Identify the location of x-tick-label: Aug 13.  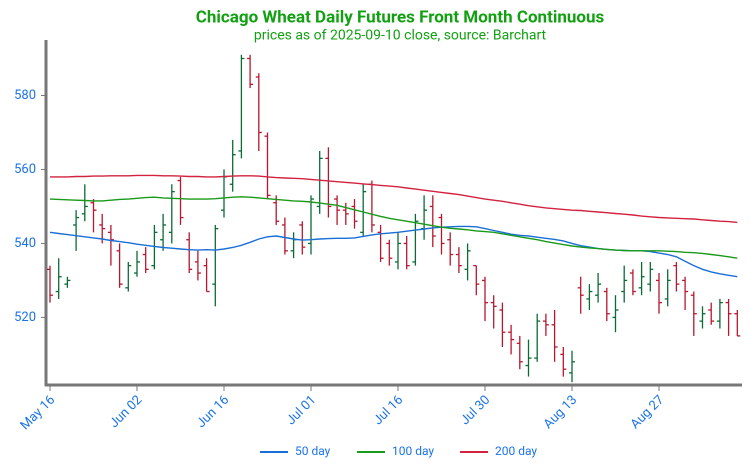
(560, 412).